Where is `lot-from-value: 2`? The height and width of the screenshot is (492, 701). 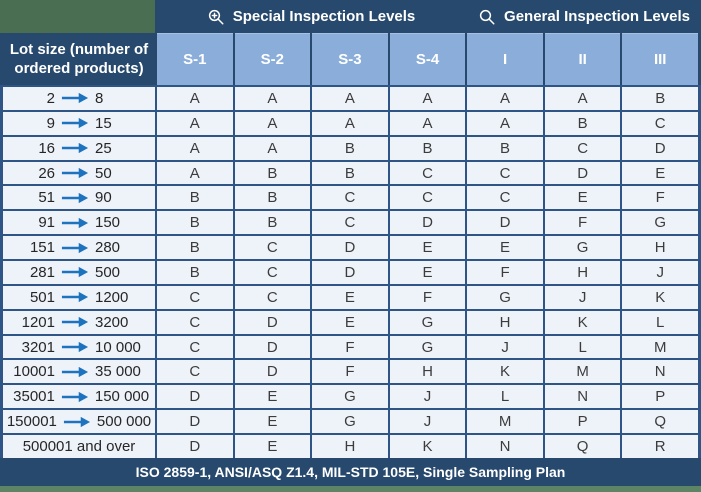
lot-from-value: 2 is located at coordinates (50, 98).